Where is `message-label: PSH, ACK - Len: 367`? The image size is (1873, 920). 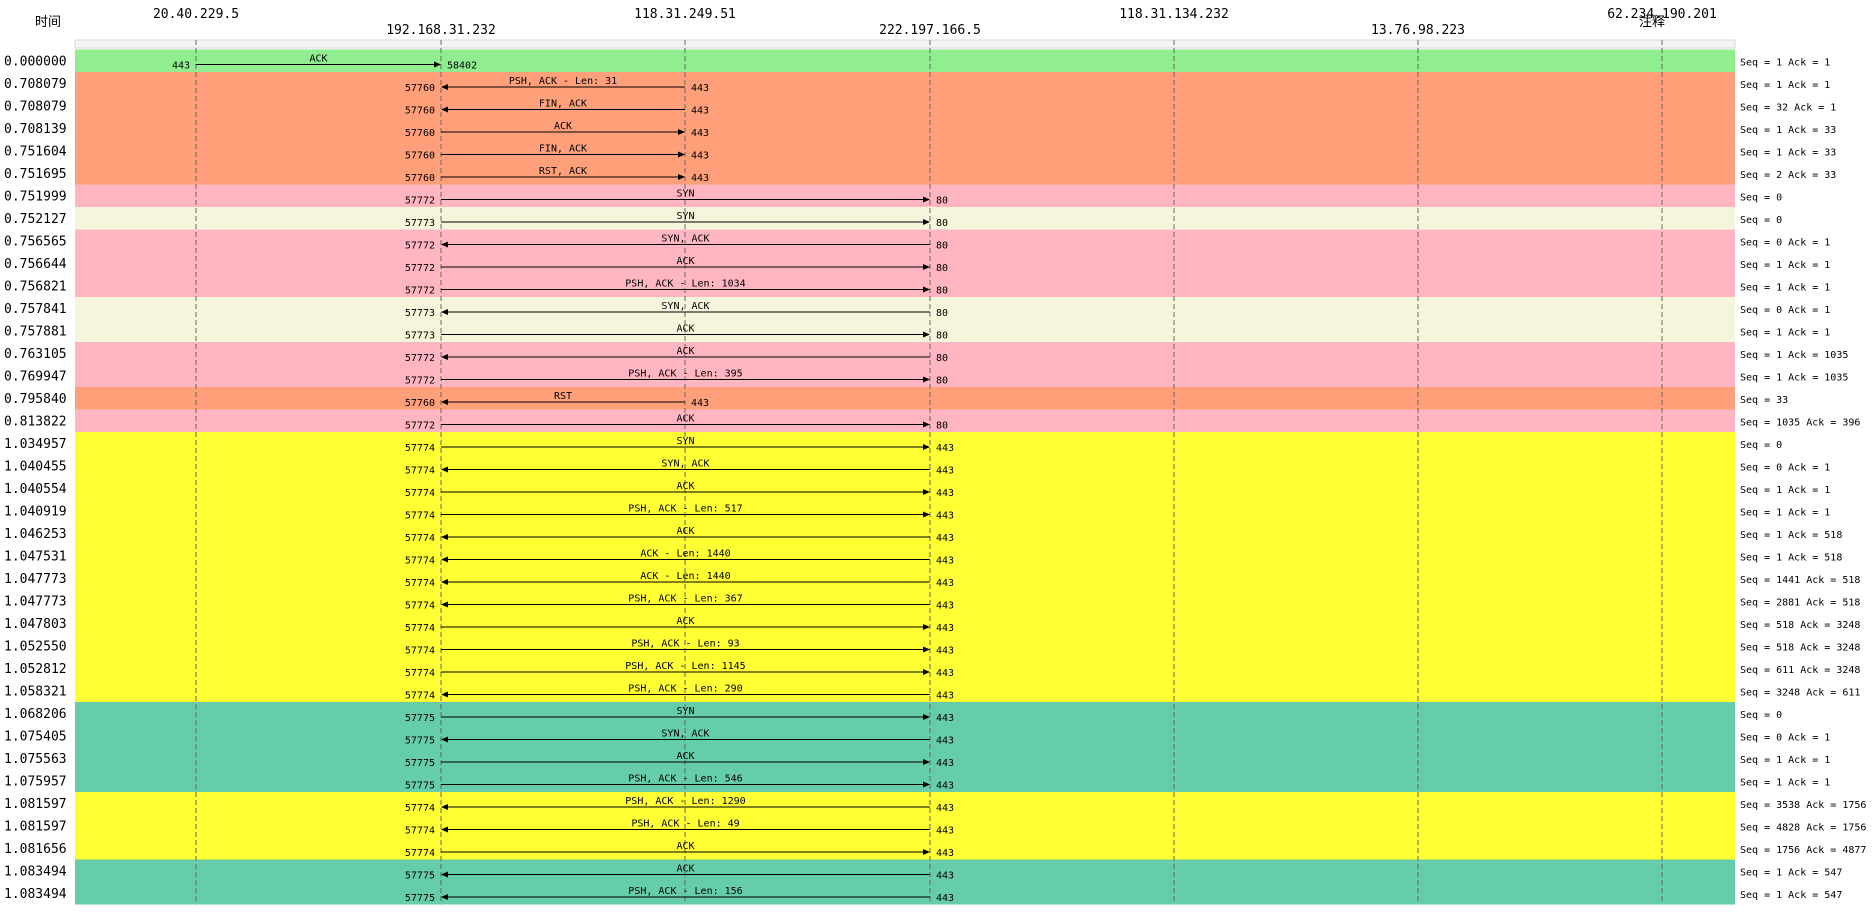
message-label: PSH, ACK - Len: 367 is located at coordinates (685, 599).